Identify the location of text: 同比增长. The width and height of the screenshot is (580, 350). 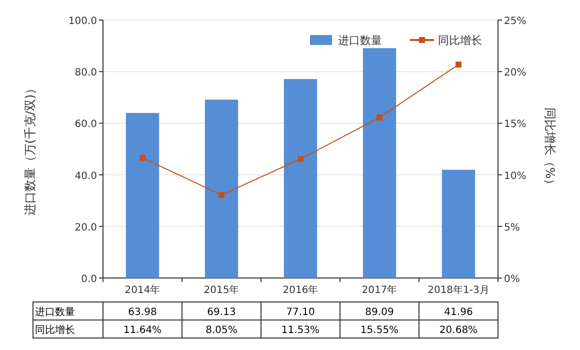
(55, 330).